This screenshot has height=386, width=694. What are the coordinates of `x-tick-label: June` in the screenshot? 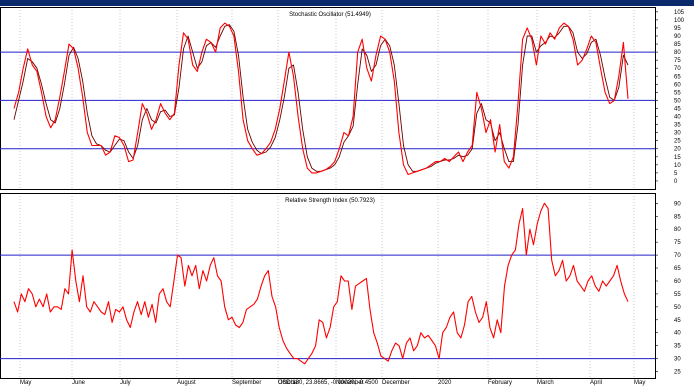 It's located at (79, 383).